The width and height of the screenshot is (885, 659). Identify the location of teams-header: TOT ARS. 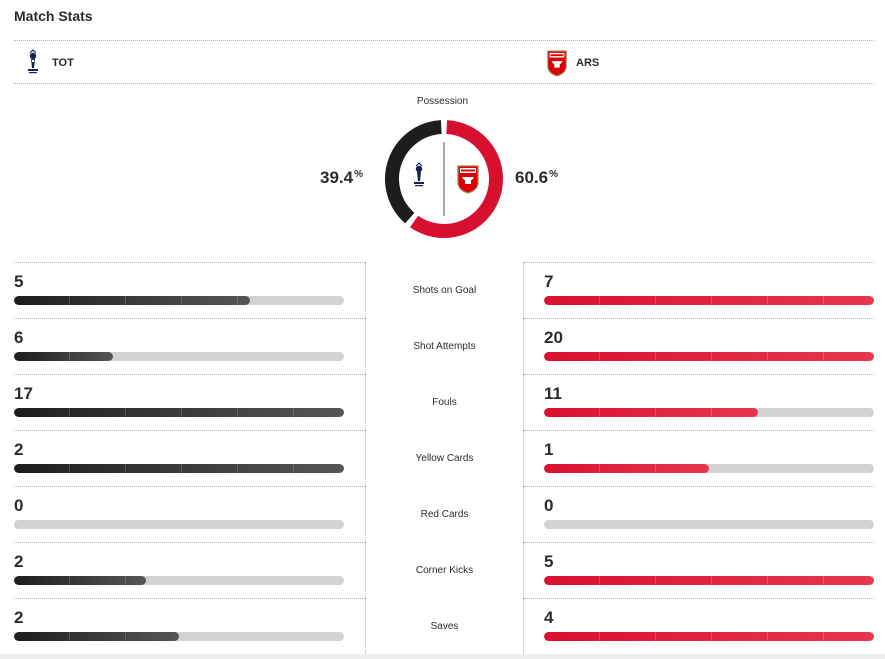
(444, 62).